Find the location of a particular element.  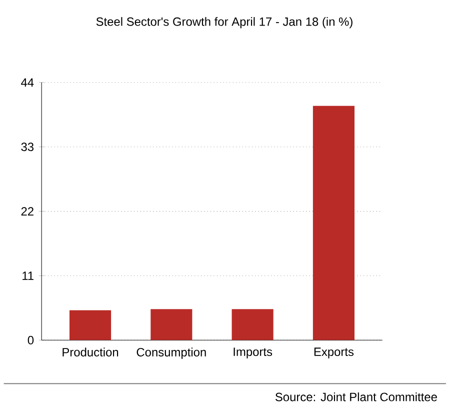

source-note: Source: Joint Plant Committee is located at coordinates (356, 397).